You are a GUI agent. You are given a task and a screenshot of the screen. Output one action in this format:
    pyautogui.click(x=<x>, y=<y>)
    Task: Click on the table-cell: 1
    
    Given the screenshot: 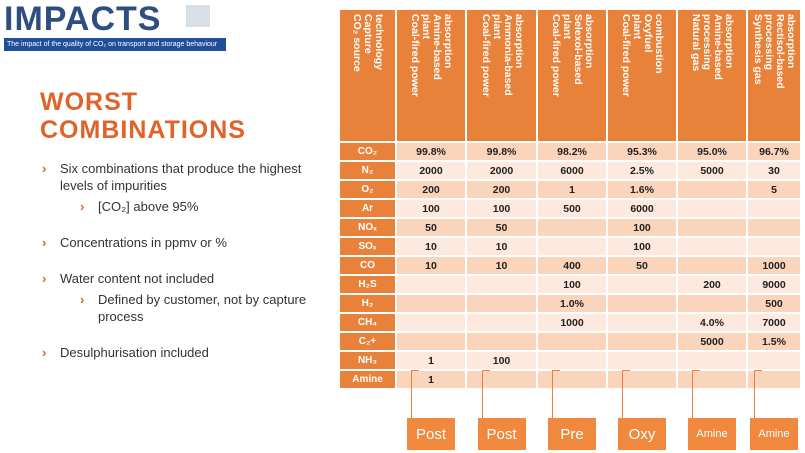 What is the action you would take?
    pyautogui.click(x=572, y=189)
    